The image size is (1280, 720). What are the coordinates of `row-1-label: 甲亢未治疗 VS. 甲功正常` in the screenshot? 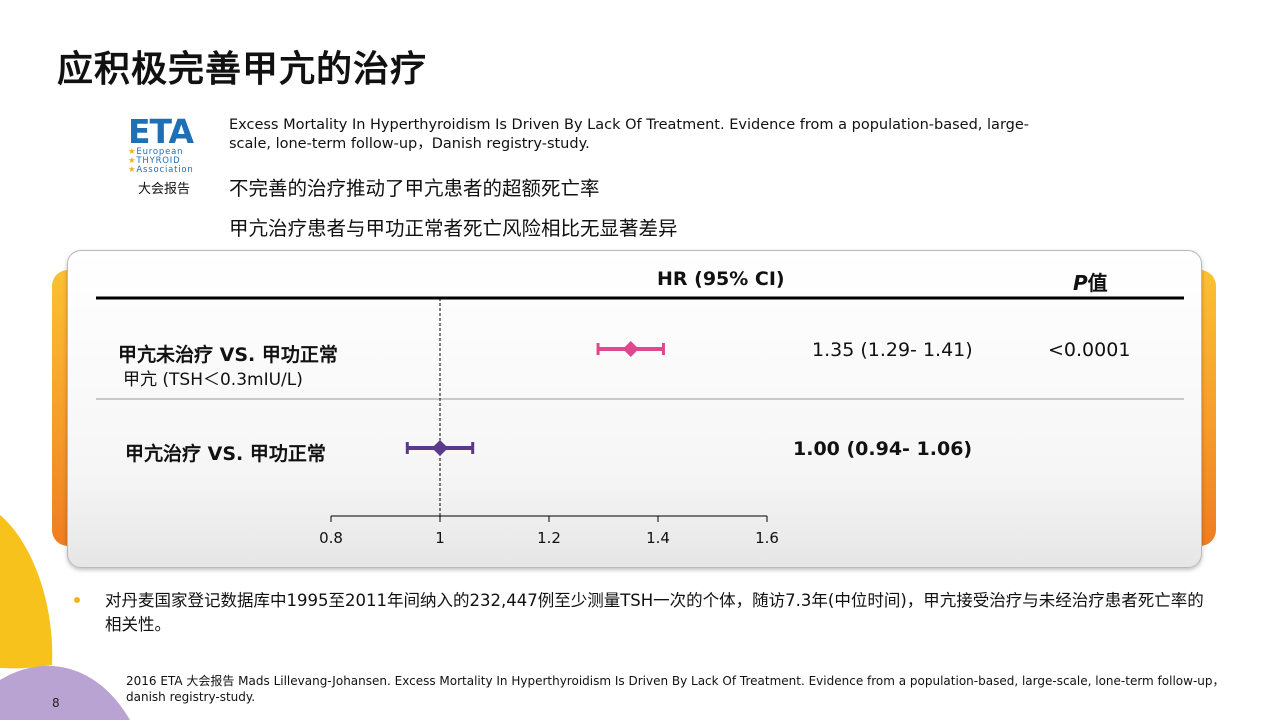 It's located at (228, 355).